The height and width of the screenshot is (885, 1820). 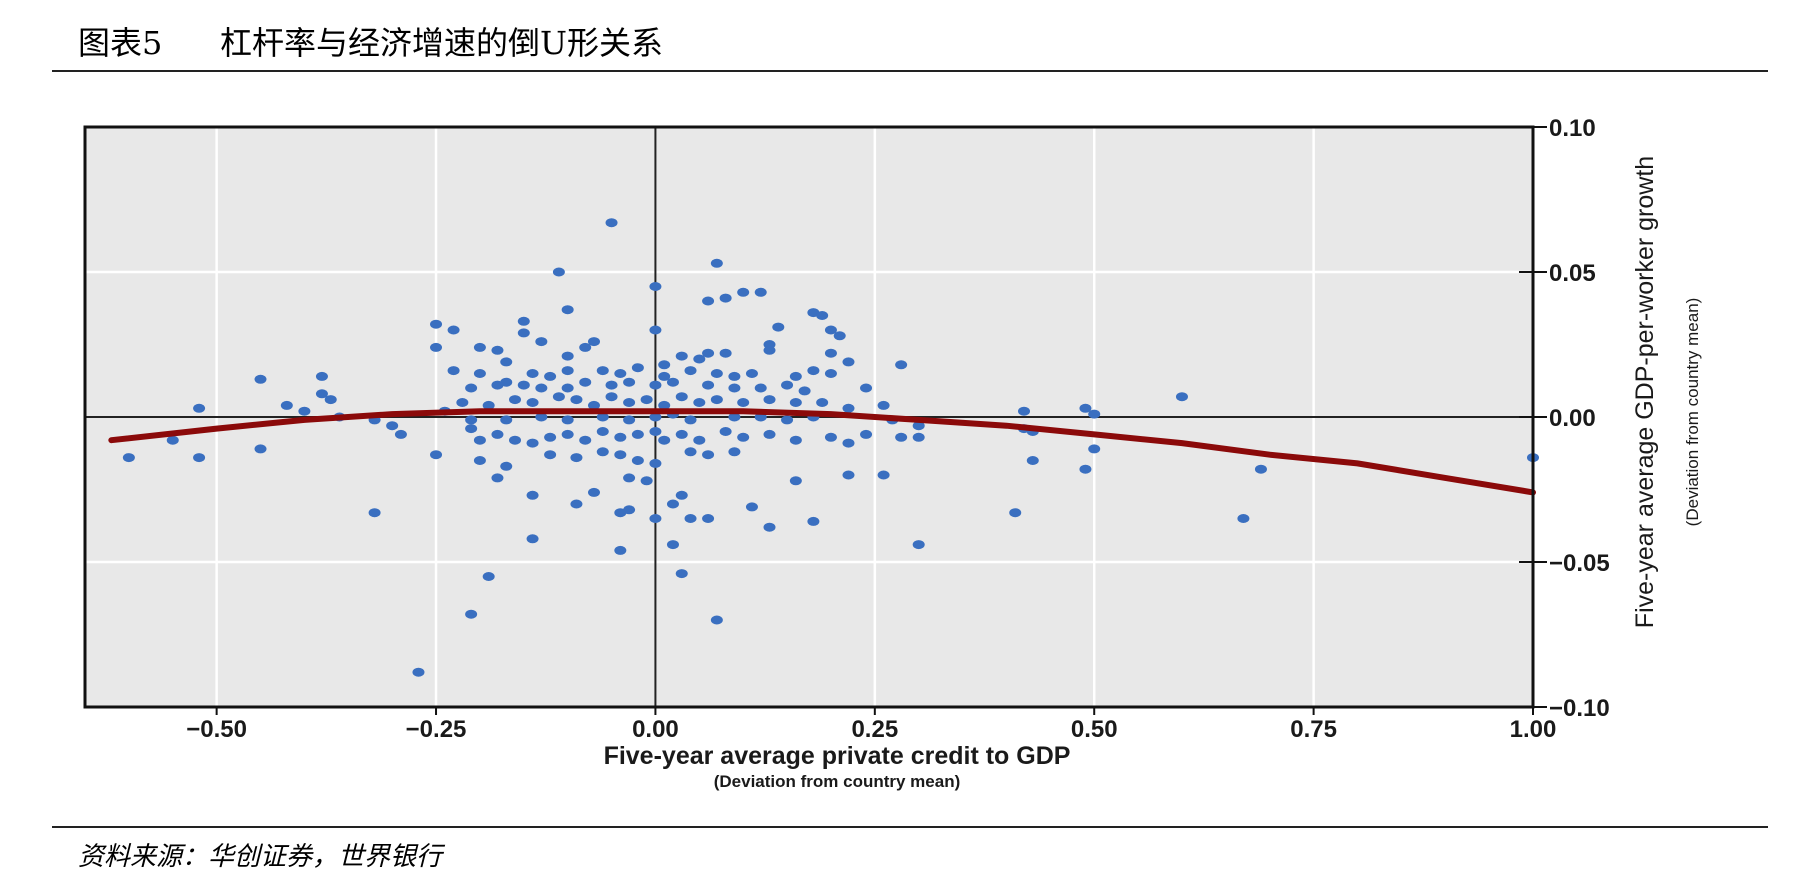 I want to click on y-tick-label: 0.10, so click(x=1572, y=128).